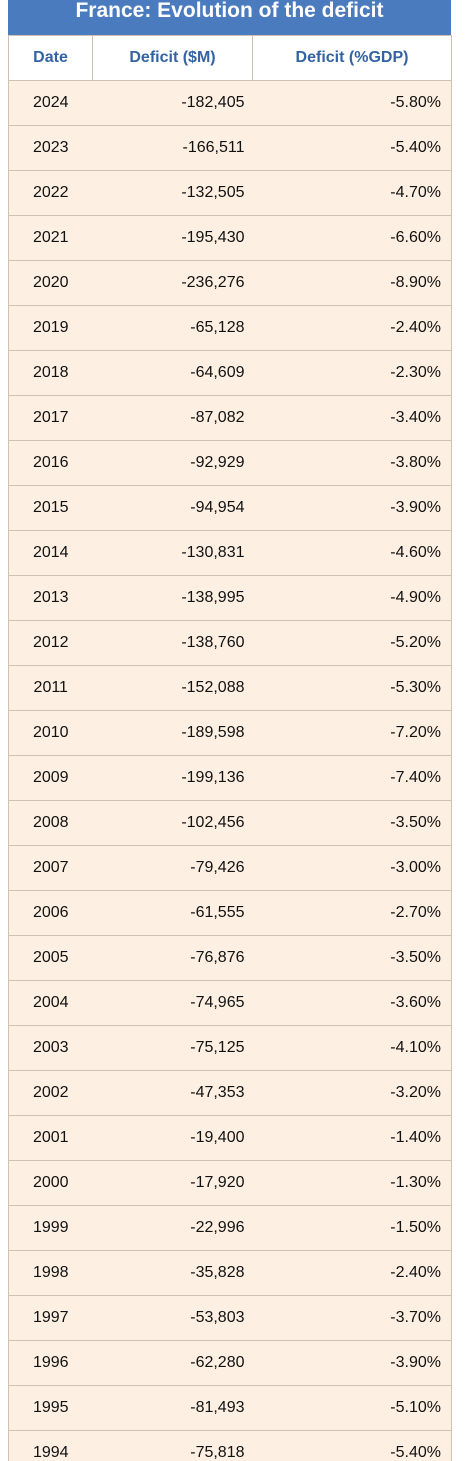  What do you see at coordinates (172, 1318) in the screenshot?
I see `deficit-musd-cell: -53,803` at bounding box center [172, 1318].